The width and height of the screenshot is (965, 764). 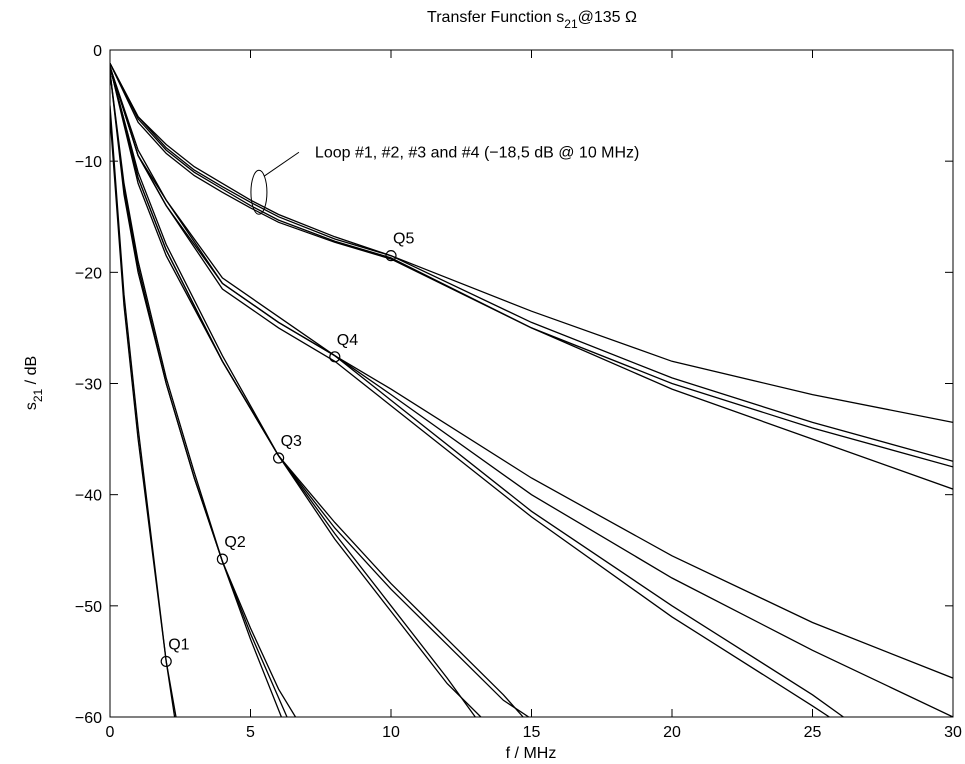 I want to click on annotation-ellipse, so click(x=259, y=192).